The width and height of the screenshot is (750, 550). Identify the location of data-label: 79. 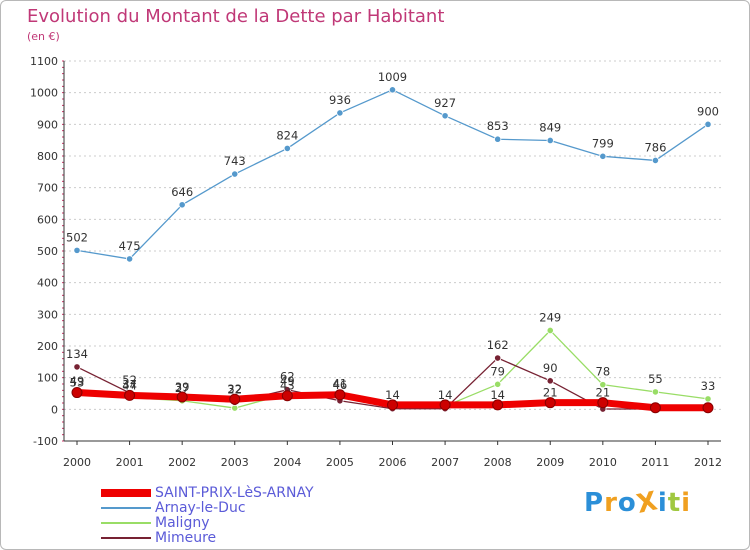
(497, 371).